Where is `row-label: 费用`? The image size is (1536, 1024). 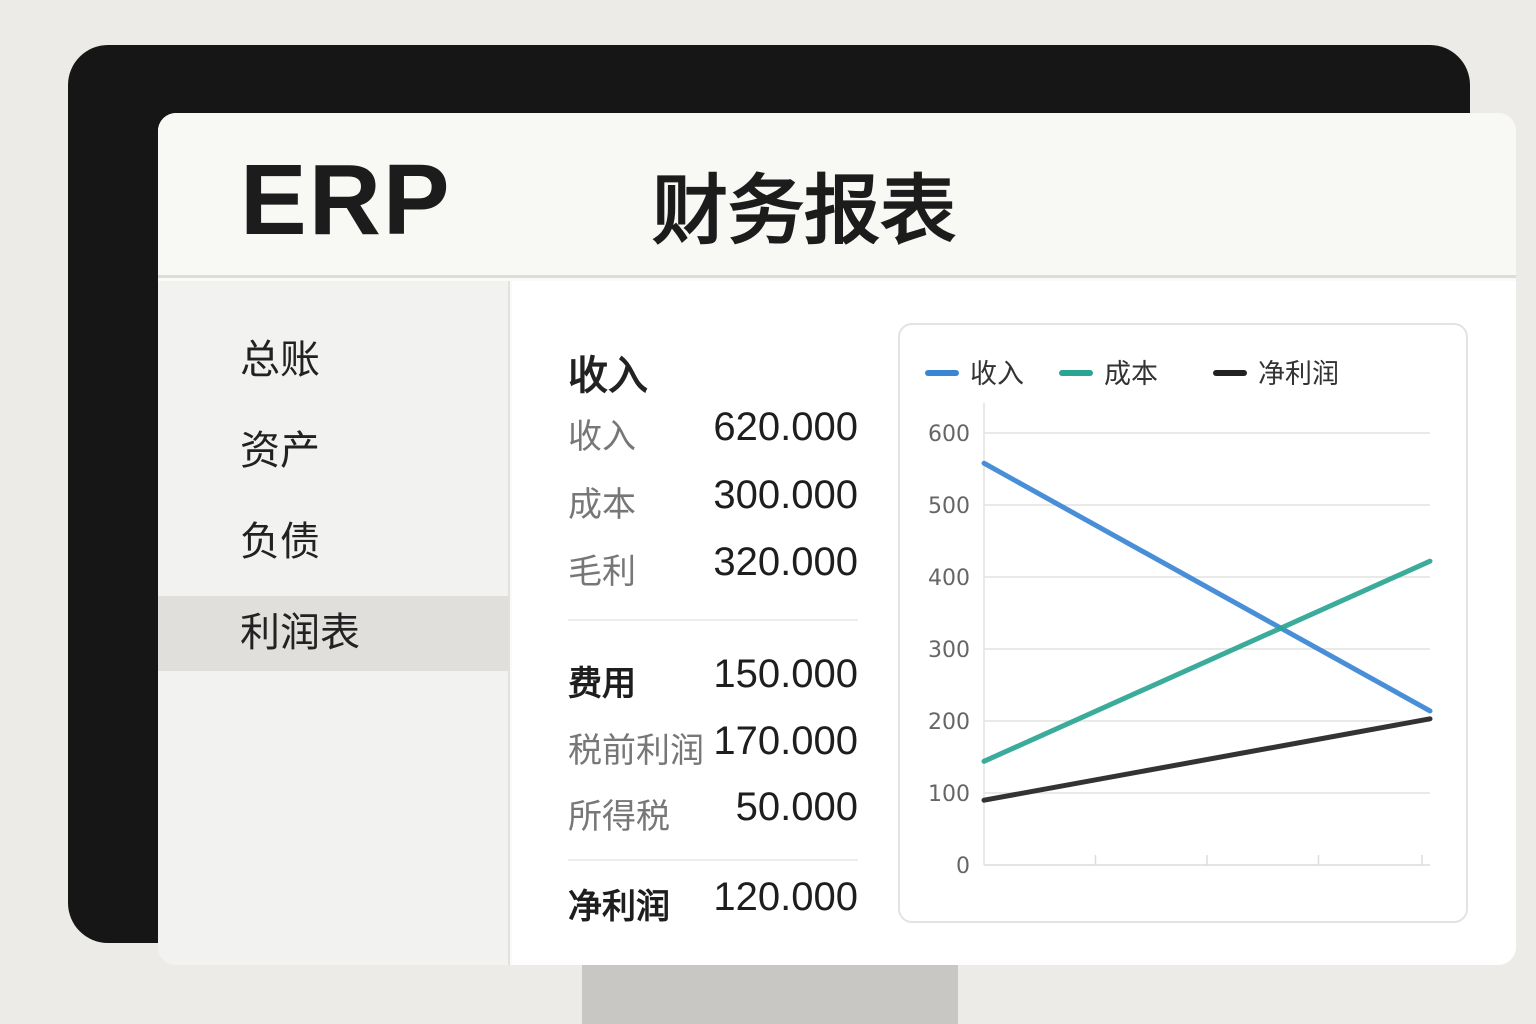 row-label: 费用 is located at coordinates (602, 684).